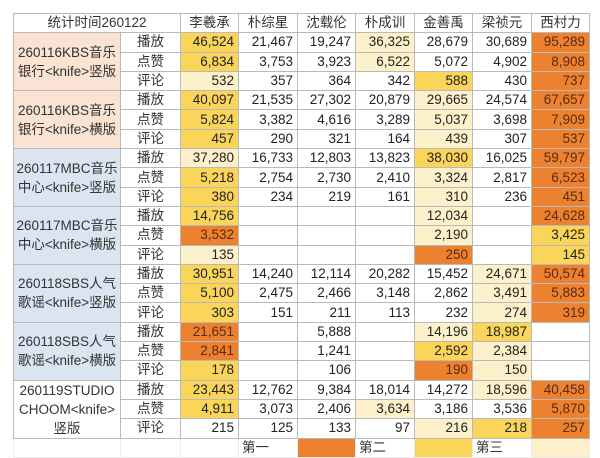  What do you see at coordinates (502, 196) in the screenshot?
I see `value-cell: 236` at bounding box center [502, 196].